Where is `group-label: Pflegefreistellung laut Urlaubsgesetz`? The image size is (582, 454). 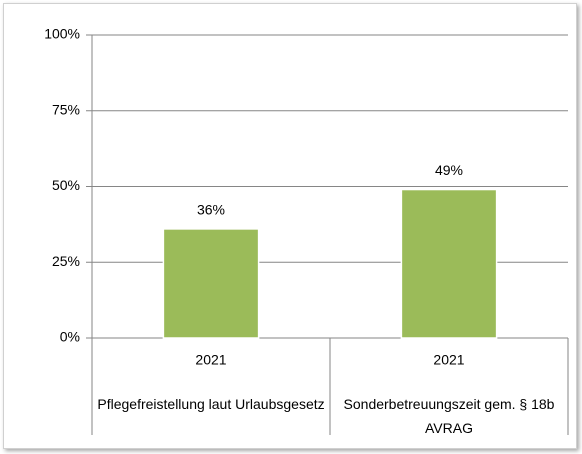 group-label: Pflegefreistellung laut Urlaubsgesetz is located at coordinates (211, 404).